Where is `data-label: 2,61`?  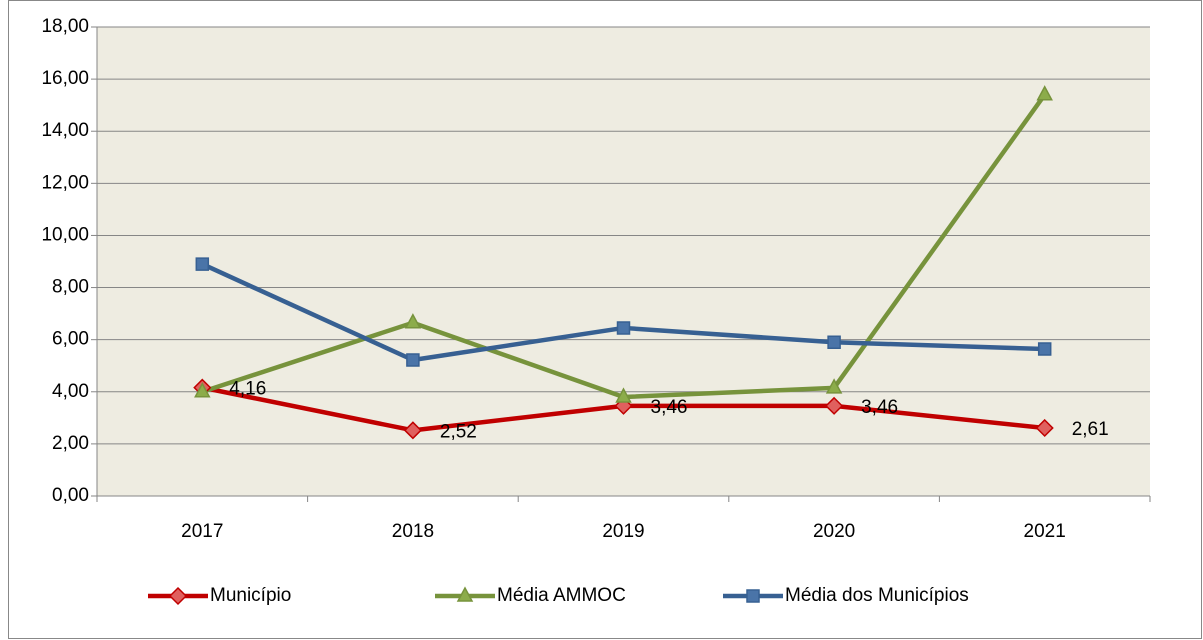
data-label: 2,61 is located at coordinates (1090, 429).